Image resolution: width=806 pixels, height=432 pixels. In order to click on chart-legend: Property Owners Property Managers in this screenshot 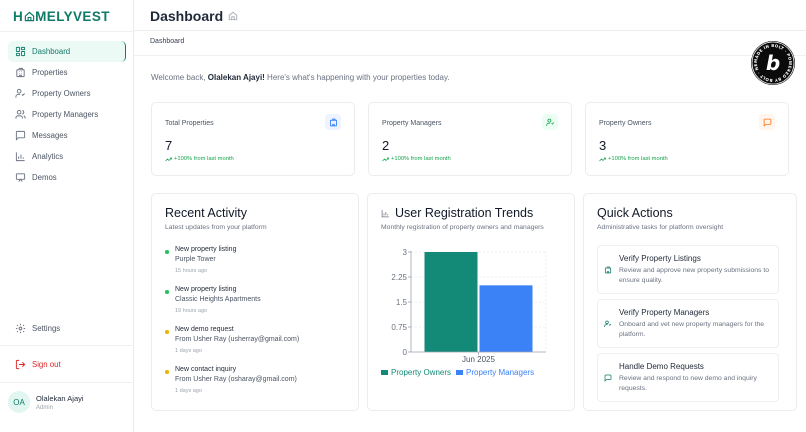, I will do `click(460, 372)`.